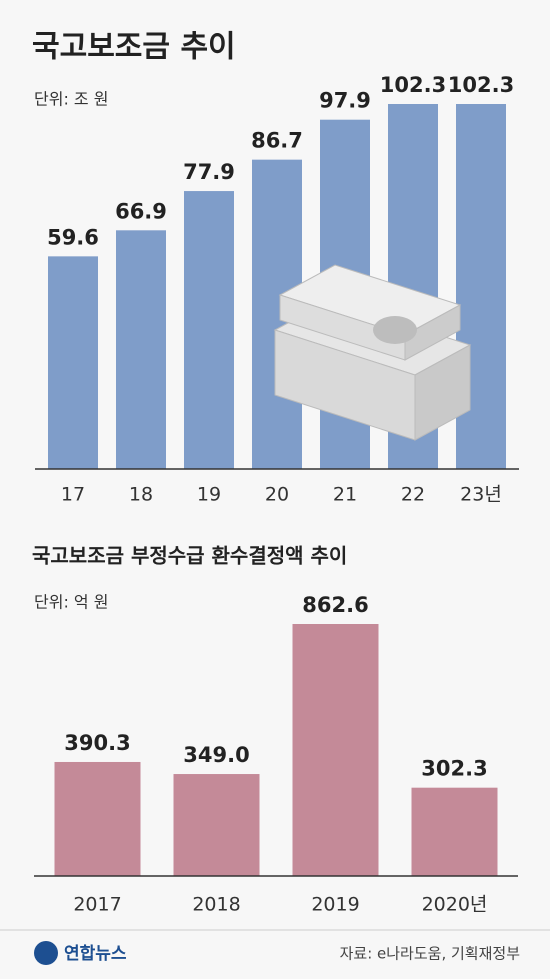  Describe the element at coordinates (141, 211) in the screenshot. I see `value-label: 66.9` at that location.